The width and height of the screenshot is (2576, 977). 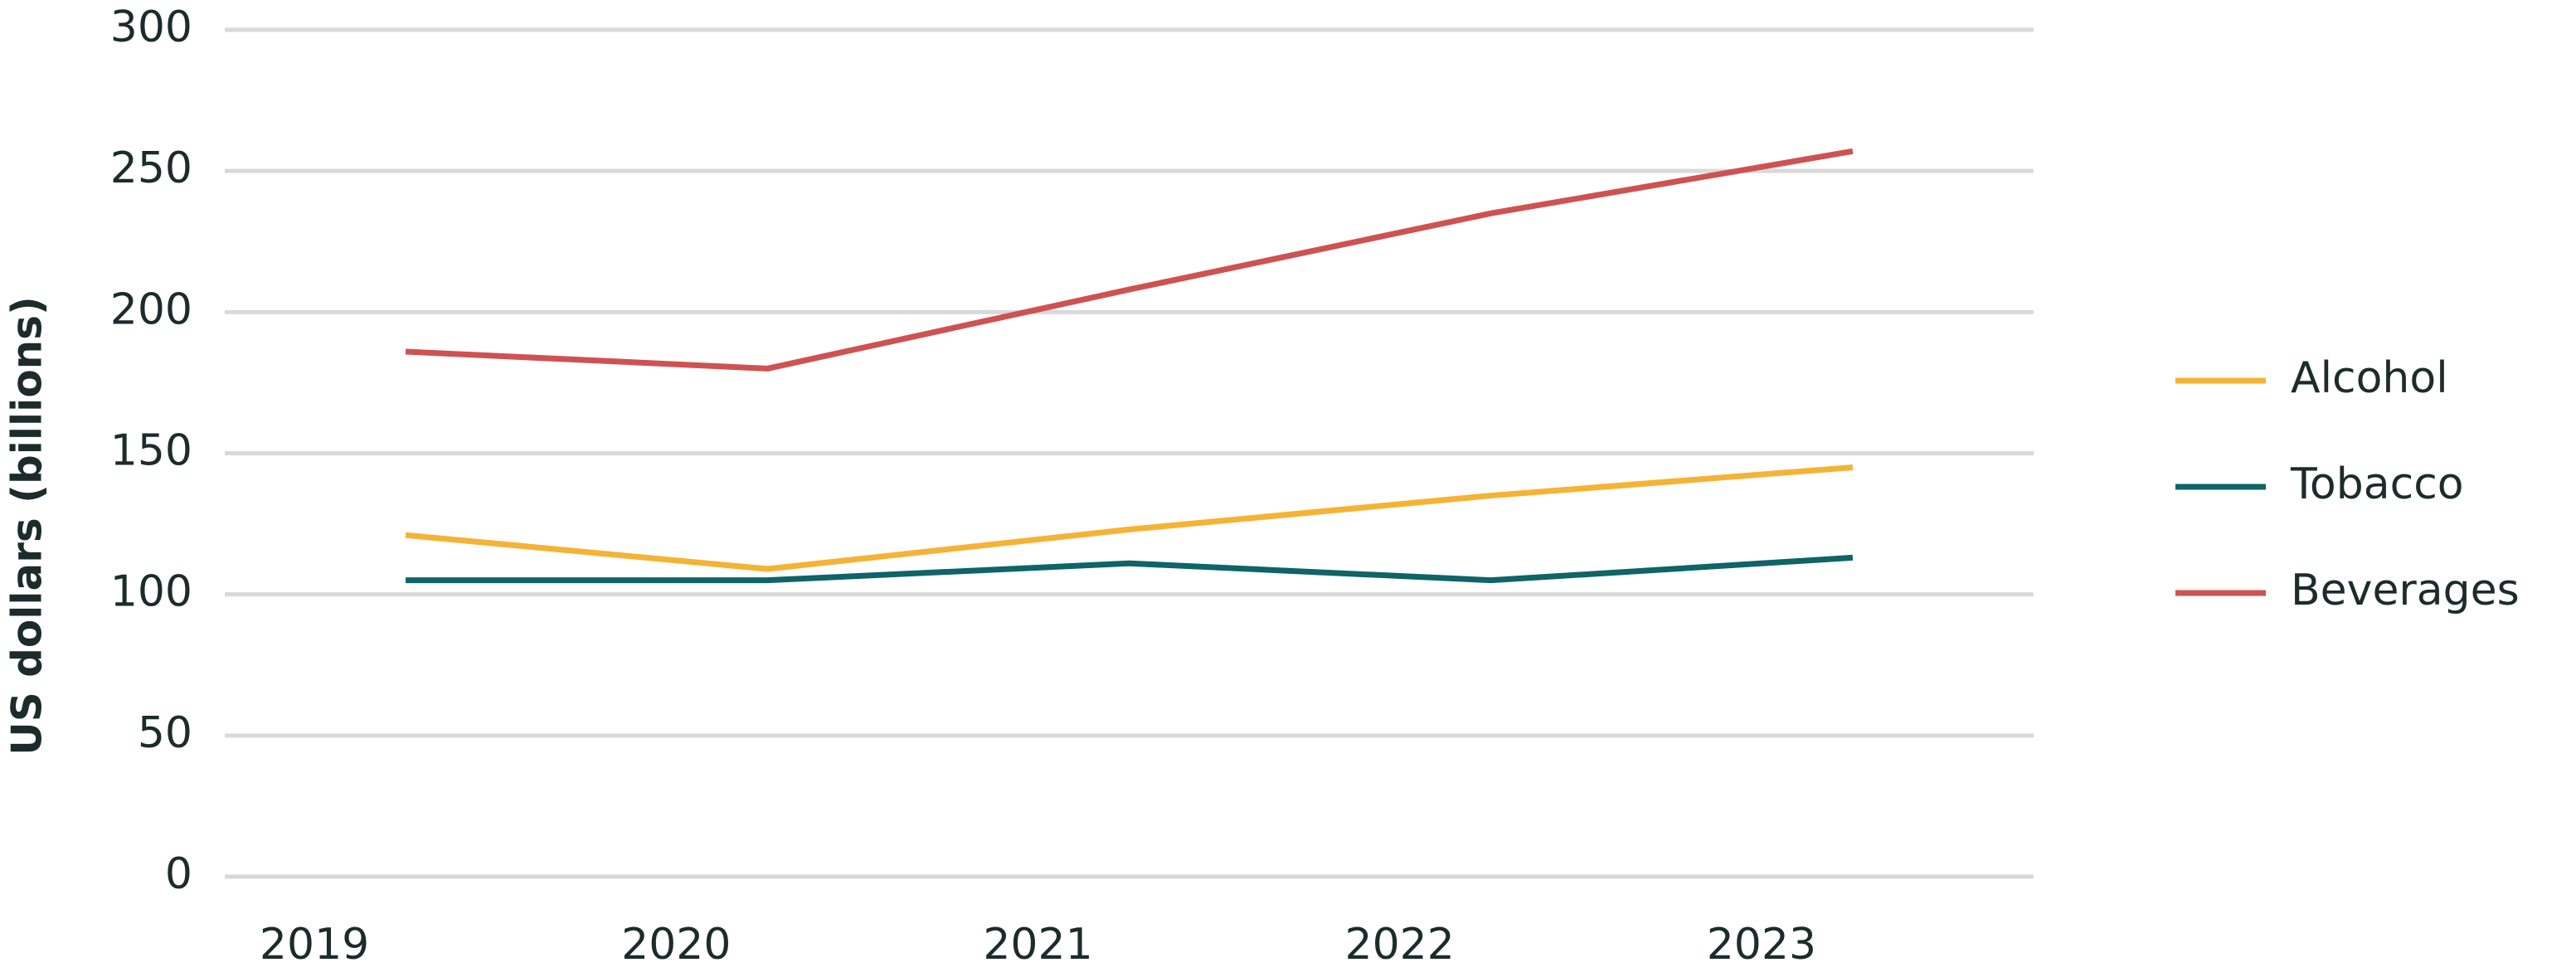 What do you see at coordinates (27, 526) in the screenshot?
I see `y-axis-title: US dollars (billions)` at bounding box center [27, 526].